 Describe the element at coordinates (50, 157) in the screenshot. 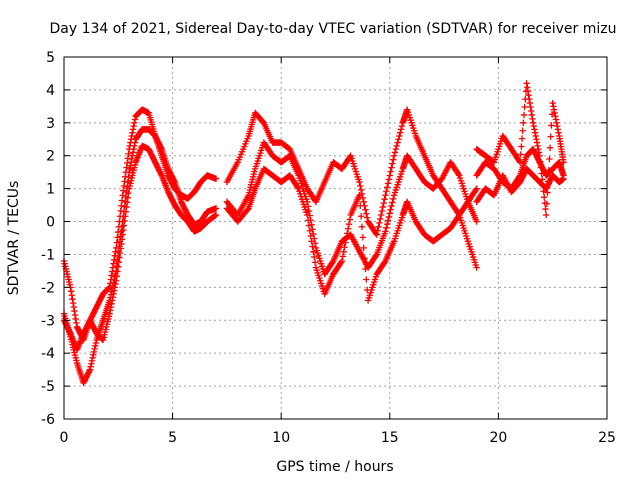

I see `y-tick-label: 2` at that location.